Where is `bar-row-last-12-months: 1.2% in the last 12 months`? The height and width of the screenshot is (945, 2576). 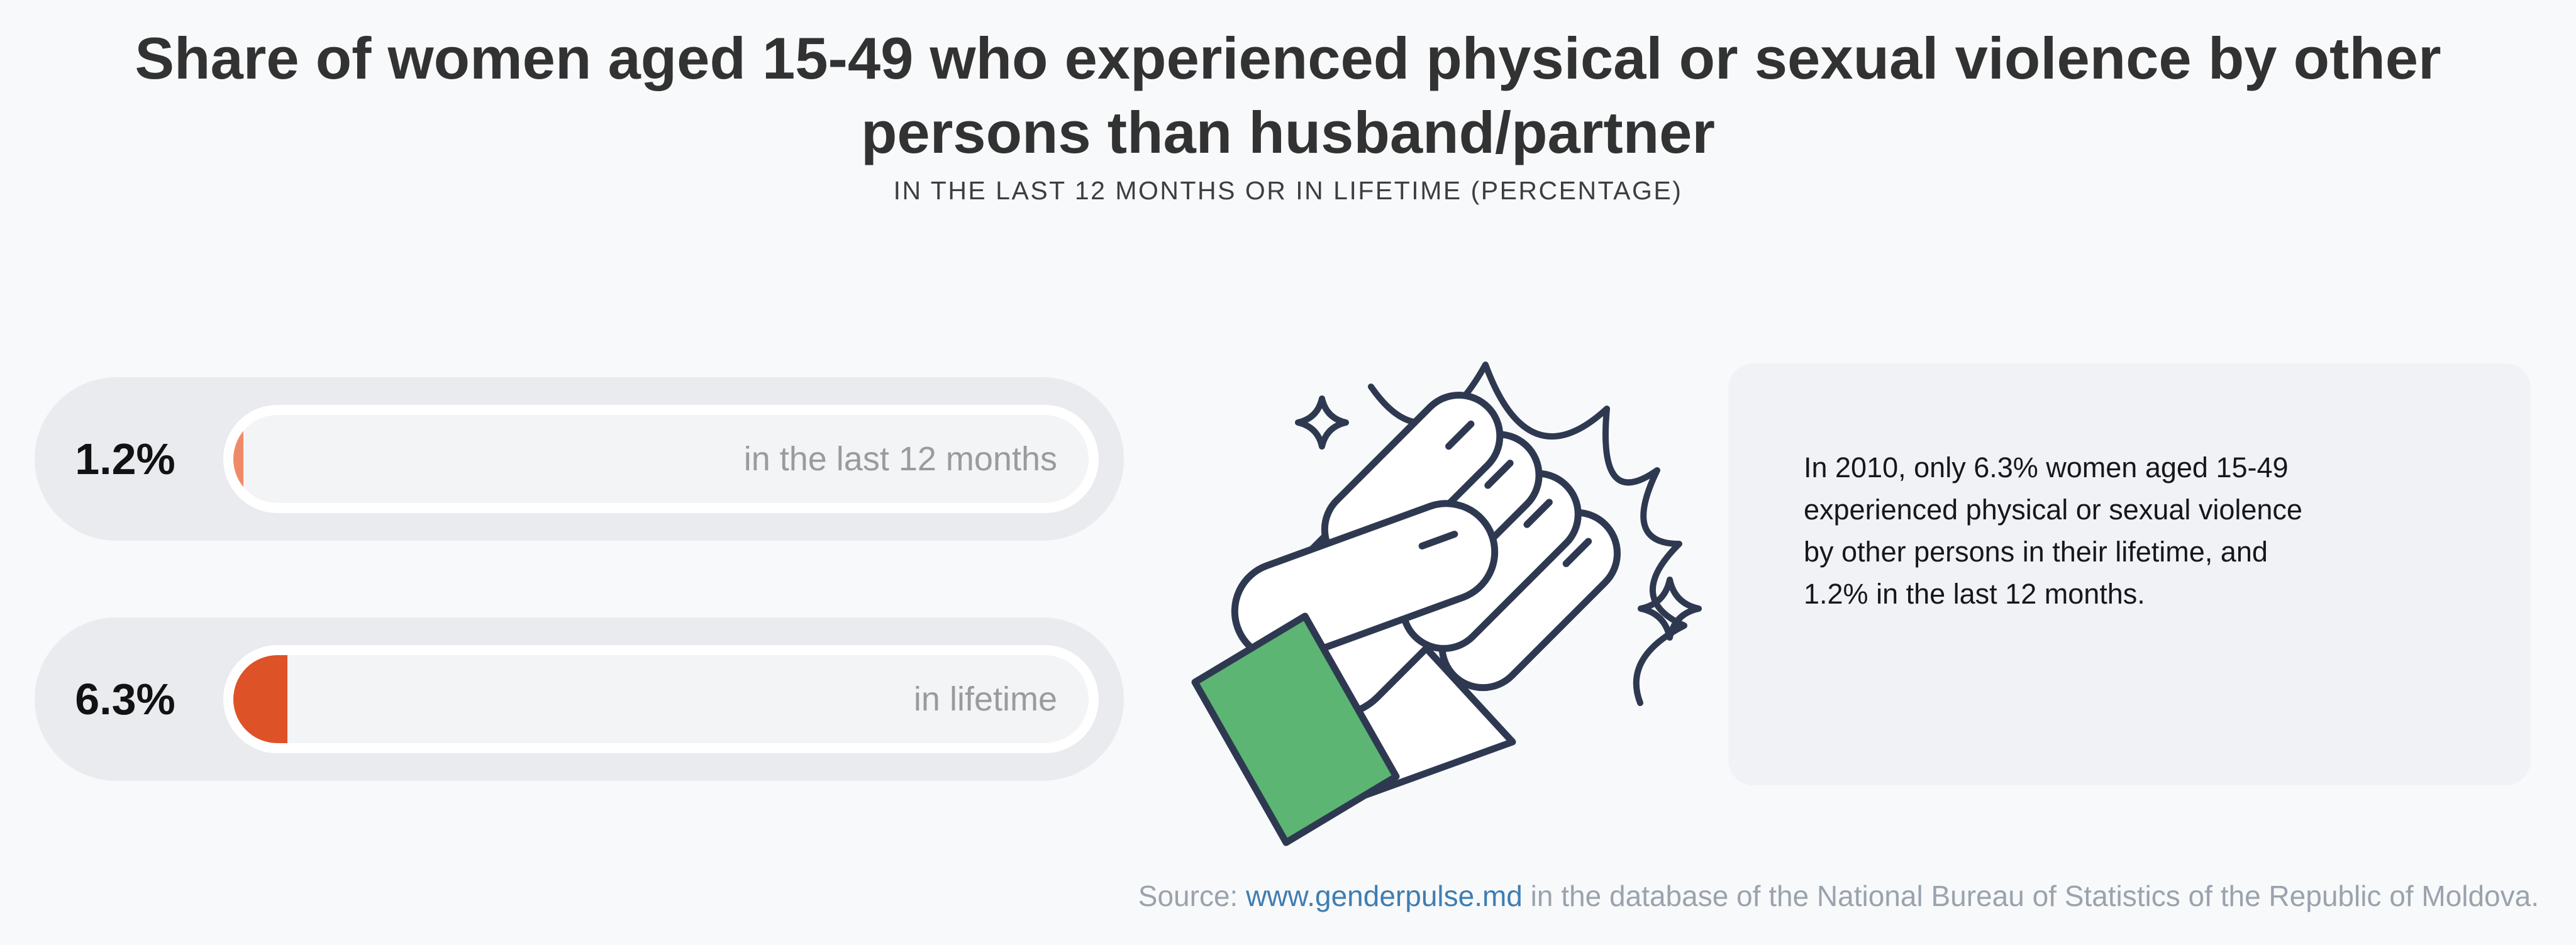 bar-row-last-12-months: 1.2% in the last 12 months is located at coordinates (579, 459).